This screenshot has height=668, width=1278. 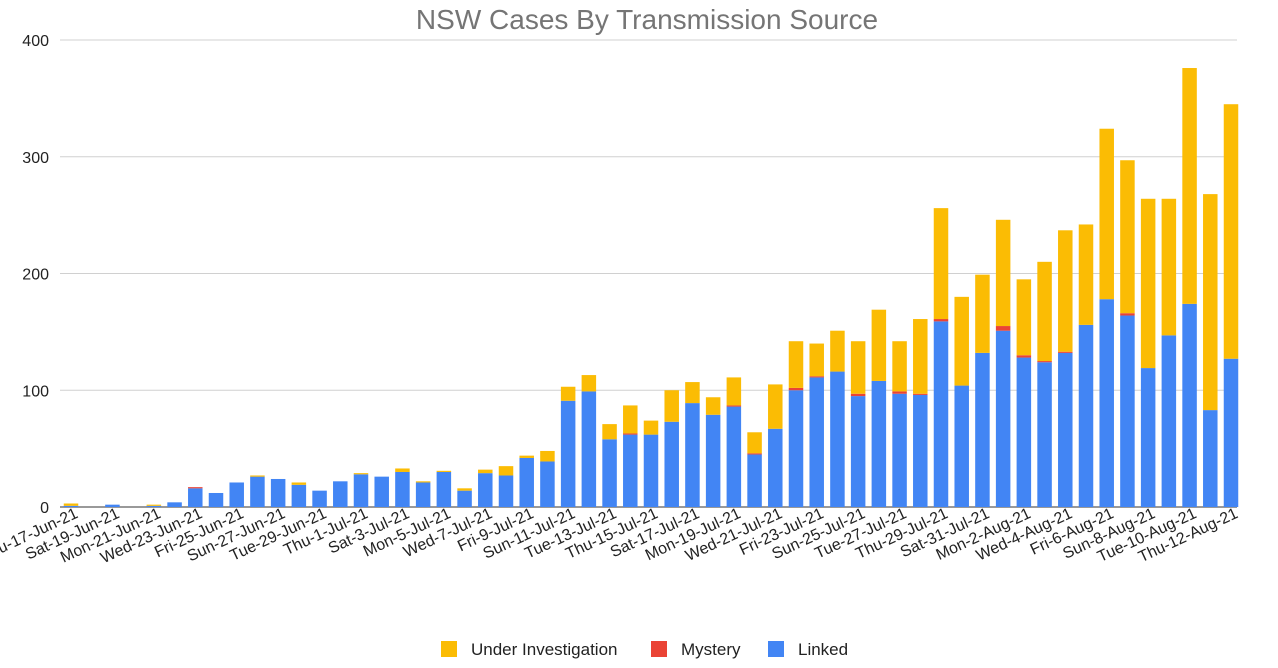 What do you see at coordinates (35, 41) in the screenshot?
I see `y-tick-label: 400` at bounding box center [35, 41].